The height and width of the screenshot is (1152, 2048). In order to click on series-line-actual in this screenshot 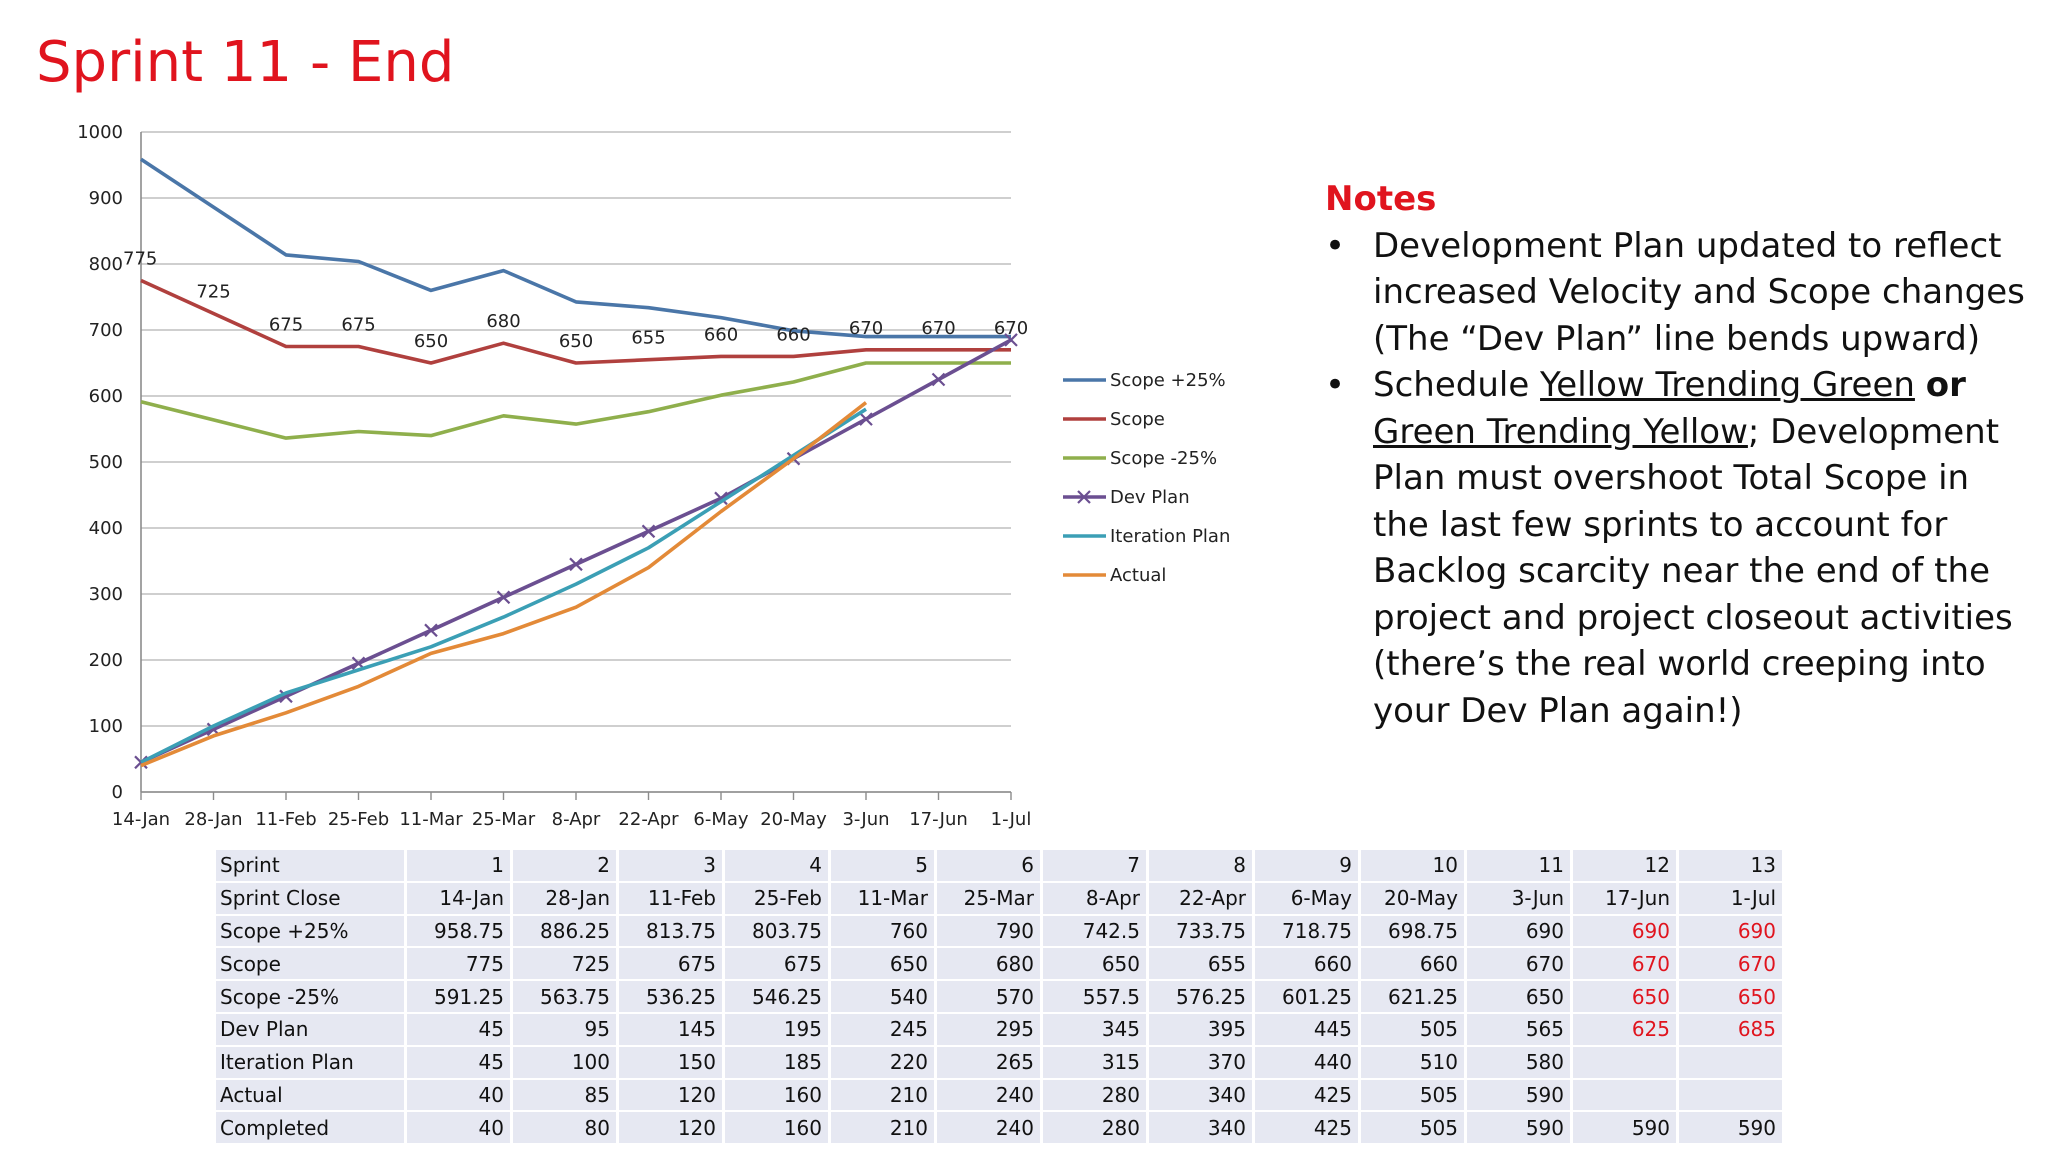, I will do `click(504, 584)`.